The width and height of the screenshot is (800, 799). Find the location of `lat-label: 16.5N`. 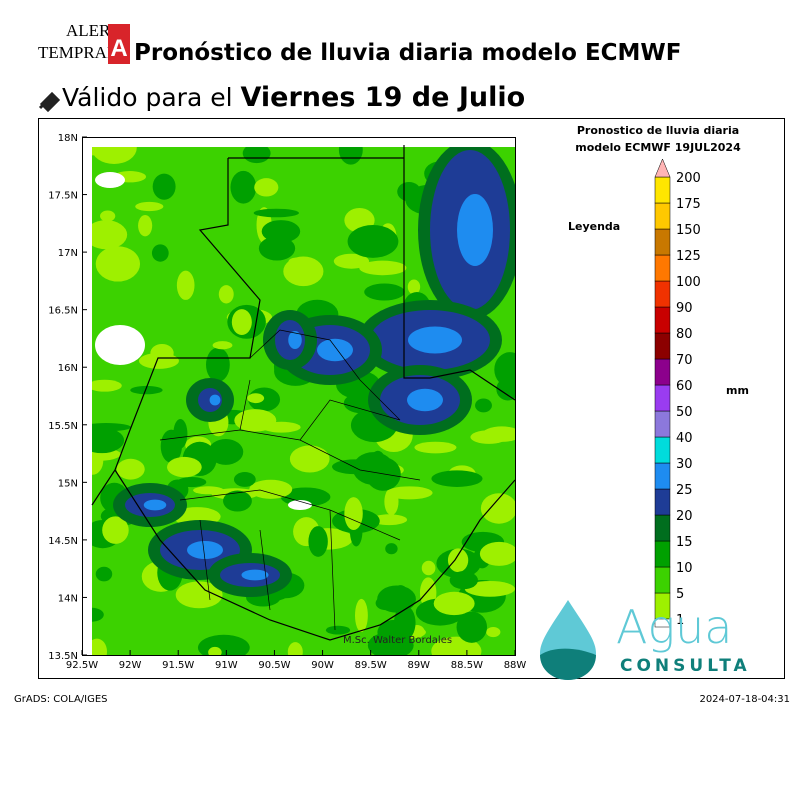

lat-label: 16.5N is located at coordinates (63, 311).